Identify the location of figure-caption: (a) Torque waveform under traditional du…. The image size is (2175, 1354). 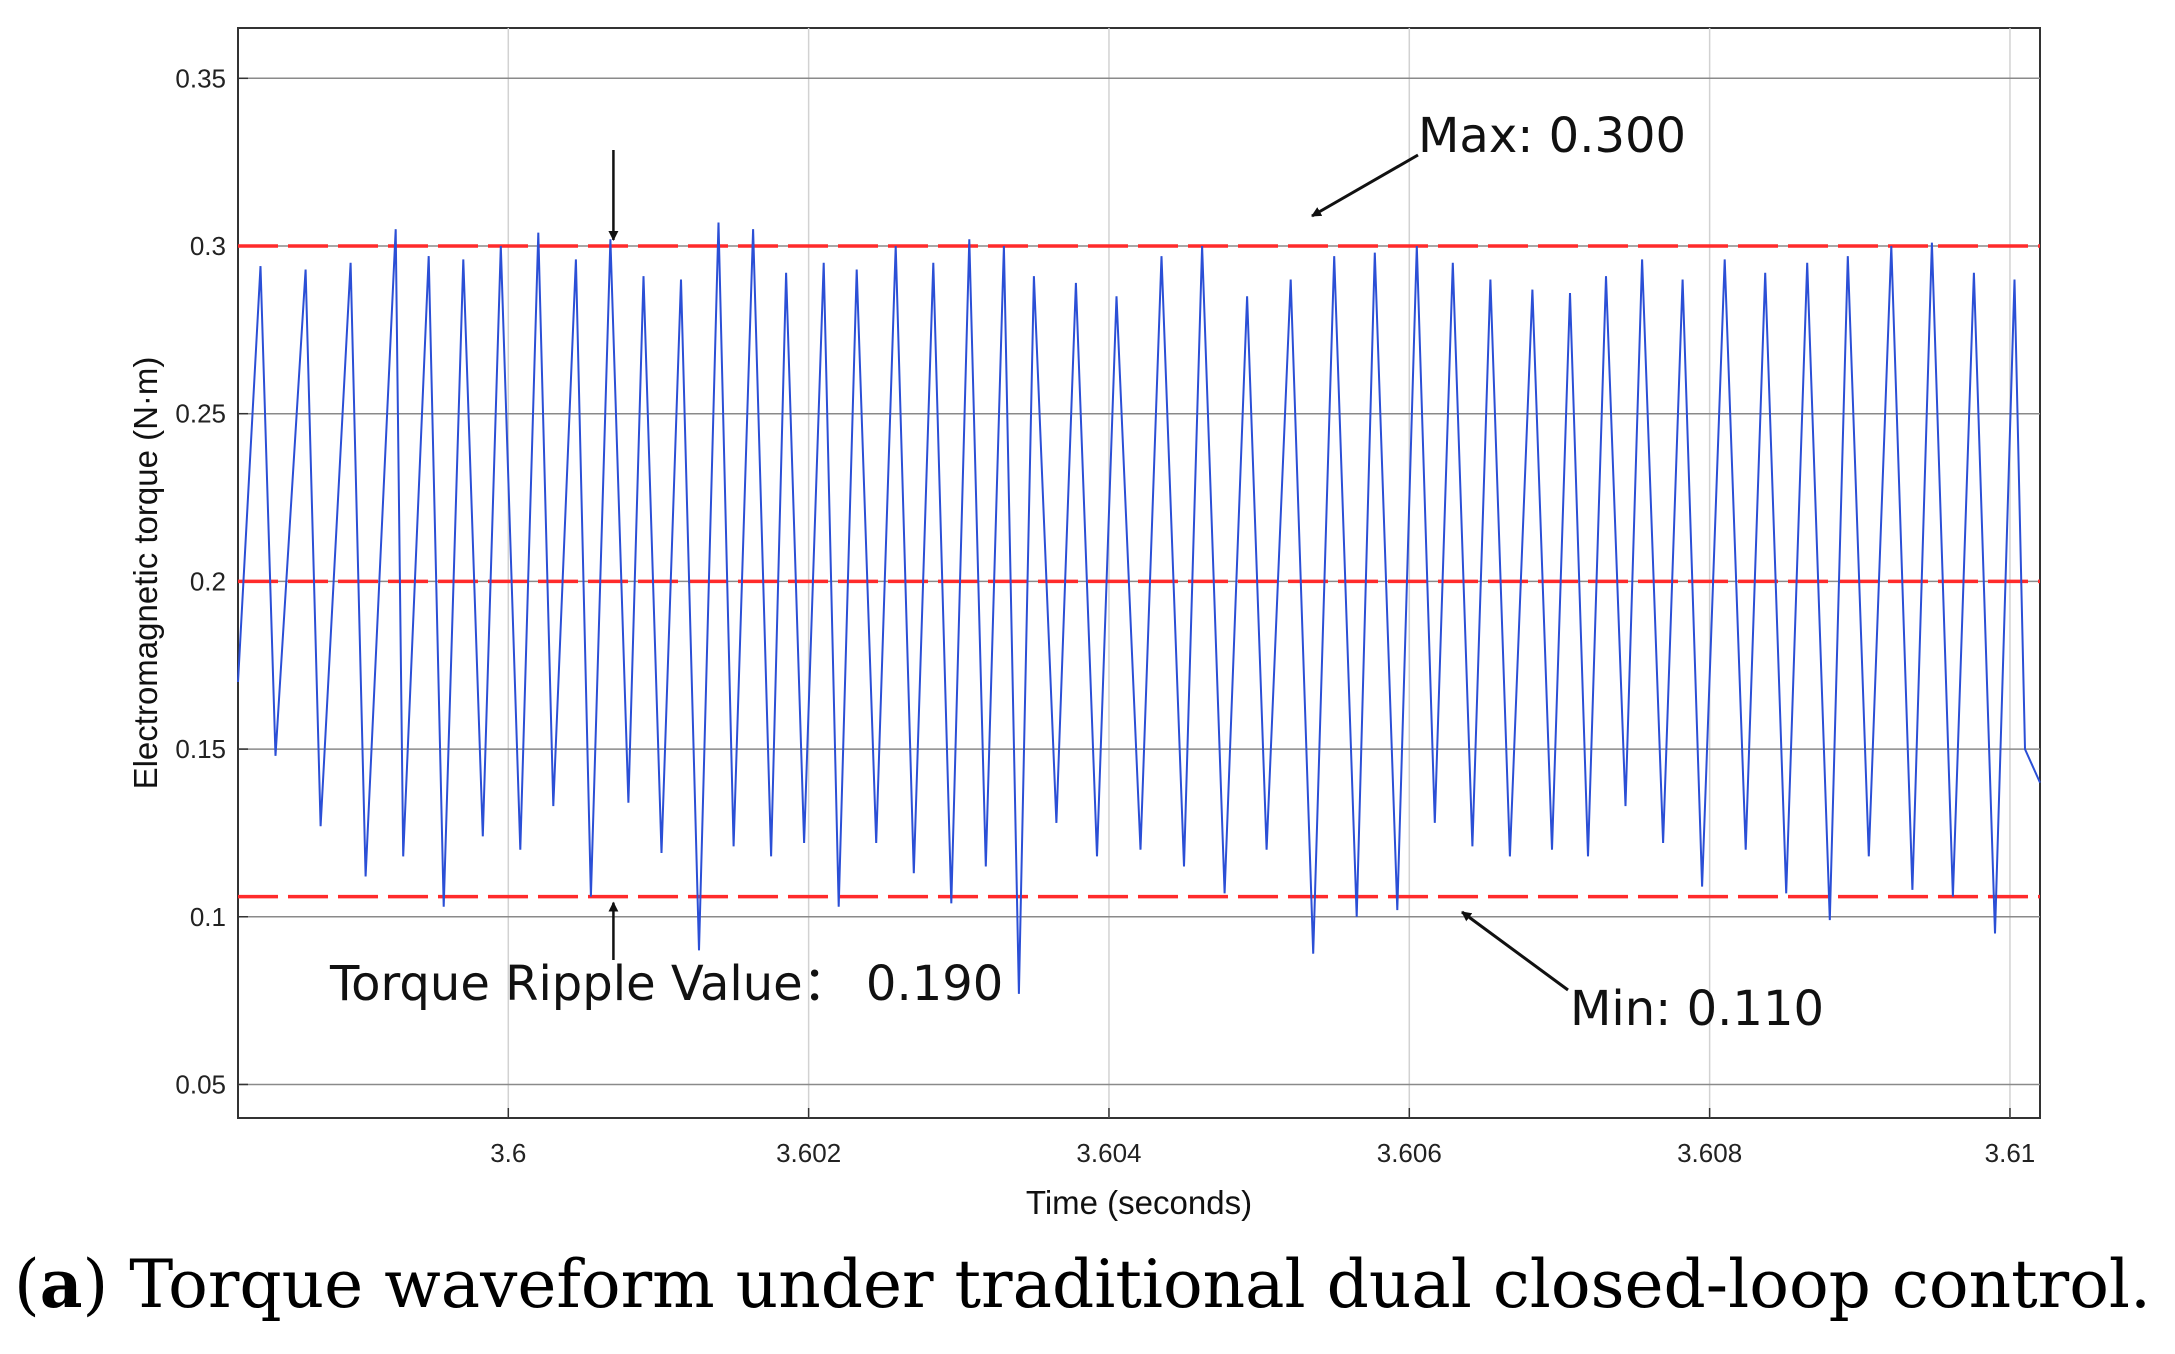
(1082, 1284).